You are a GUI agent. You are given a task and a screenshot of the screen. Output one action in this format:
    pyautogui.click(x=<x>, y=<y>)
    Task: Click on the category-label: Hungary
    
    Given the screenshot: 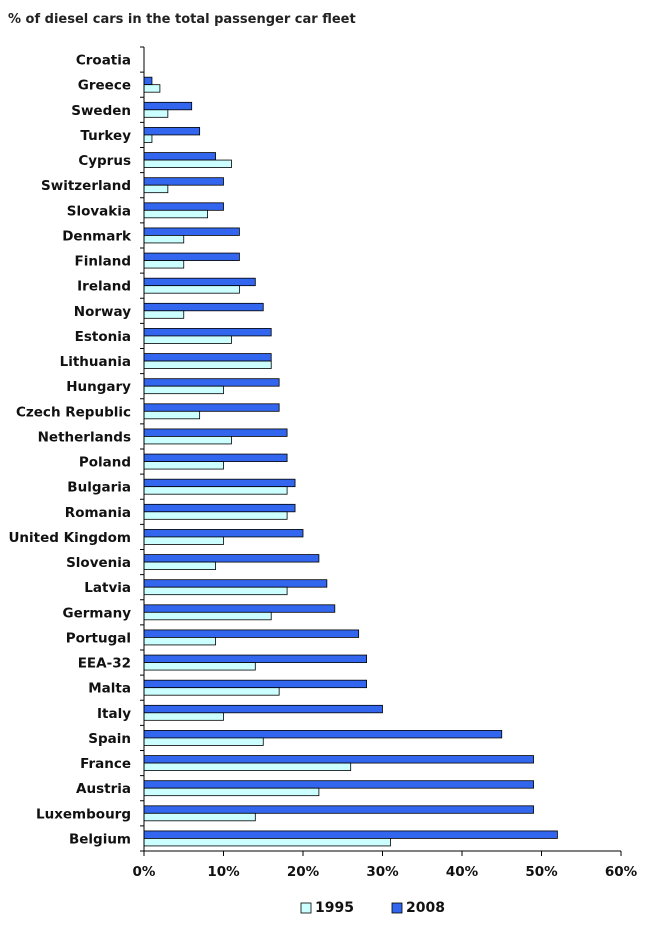 What is the action you would take?
    pyautogui.click(x=98, y=387)
    